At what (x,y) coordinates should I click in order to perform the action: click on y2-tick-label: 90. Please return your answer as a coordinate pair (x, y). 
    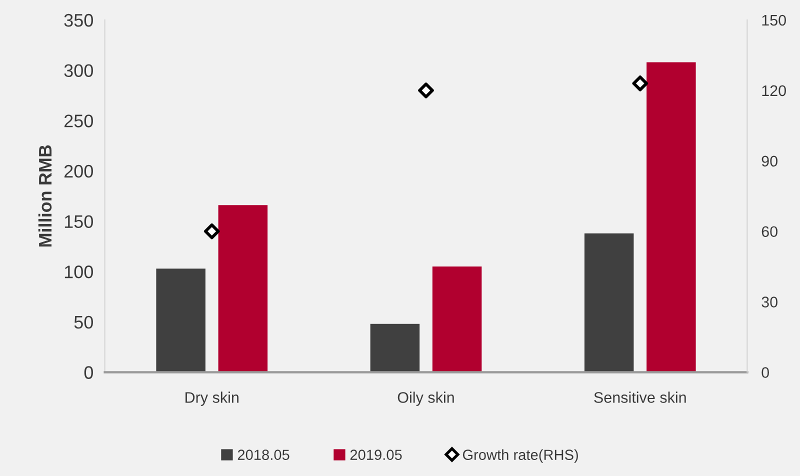
    Looking at the image, I should click on (770, 161).